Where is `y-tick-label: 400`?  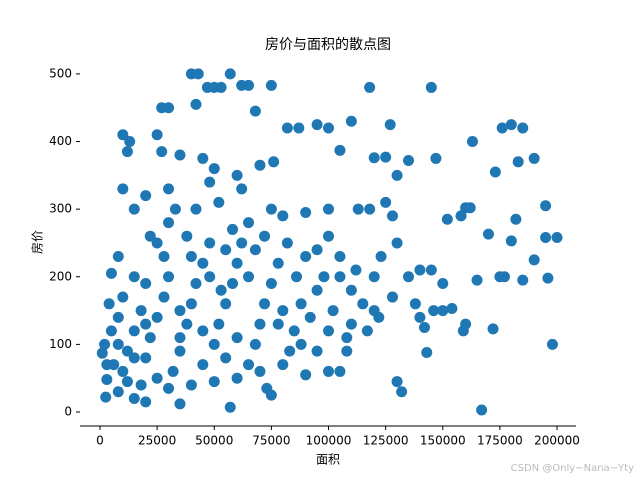 y-tick-label: 400 is located at coordinates (60, 141).